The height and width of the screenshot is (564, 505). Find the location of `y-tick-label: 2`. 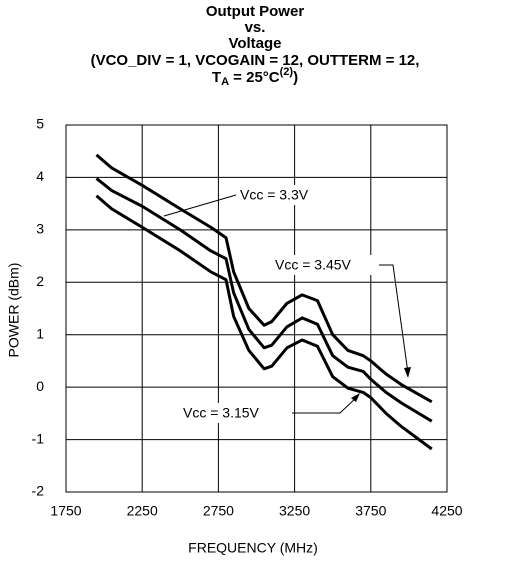

y-tick-label: 2 is located at coordinates (40, 281).